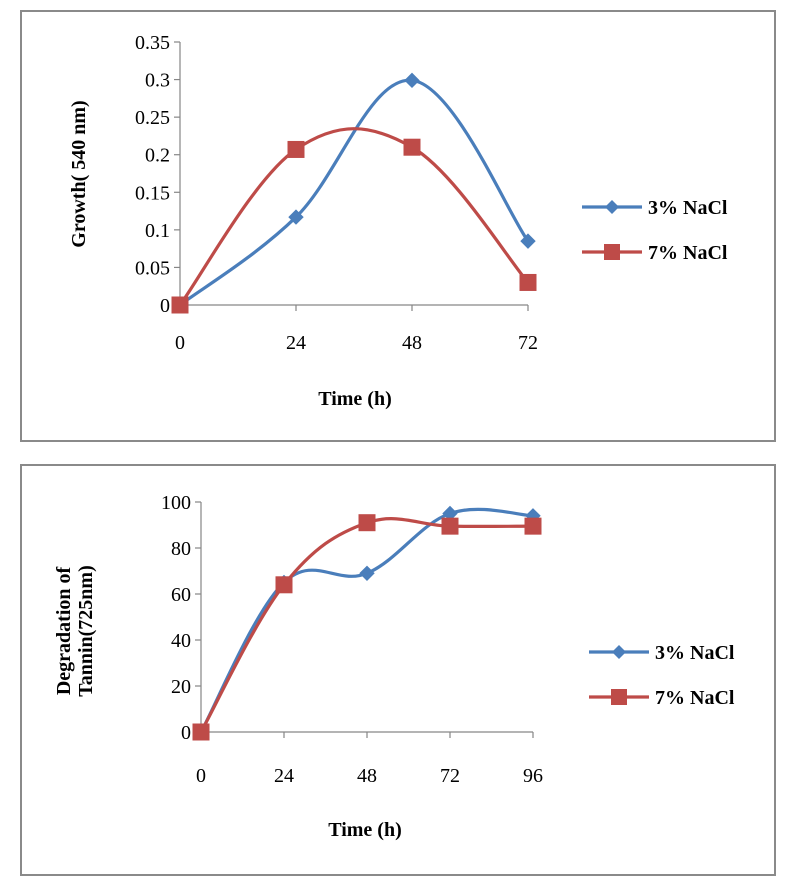 The image size is (800, 896). I want to click on y-axis-title-line: Tannin(725nm), so click(86, 631).